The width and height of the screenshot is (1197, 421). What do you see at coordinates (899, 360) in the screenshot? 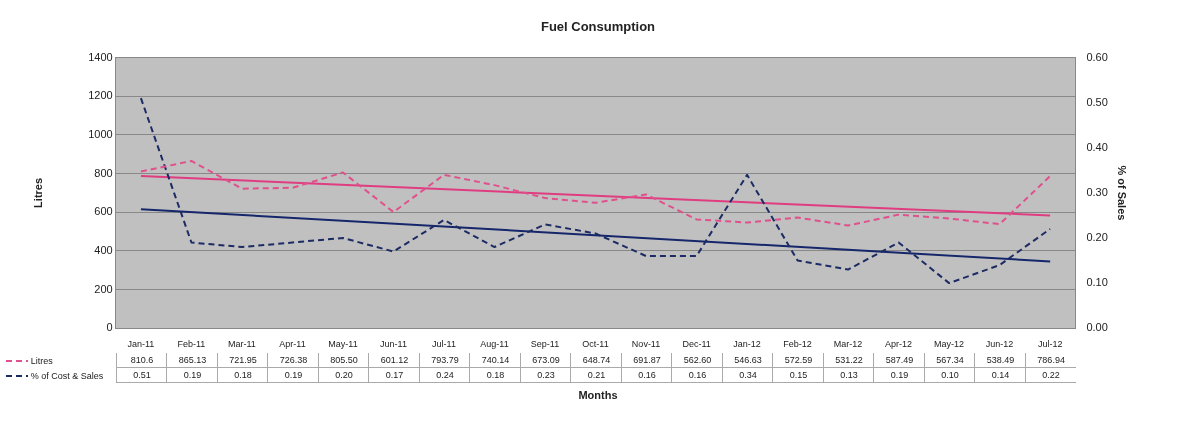
I see `data-label: 587.49` at bounding box center [899, 360].